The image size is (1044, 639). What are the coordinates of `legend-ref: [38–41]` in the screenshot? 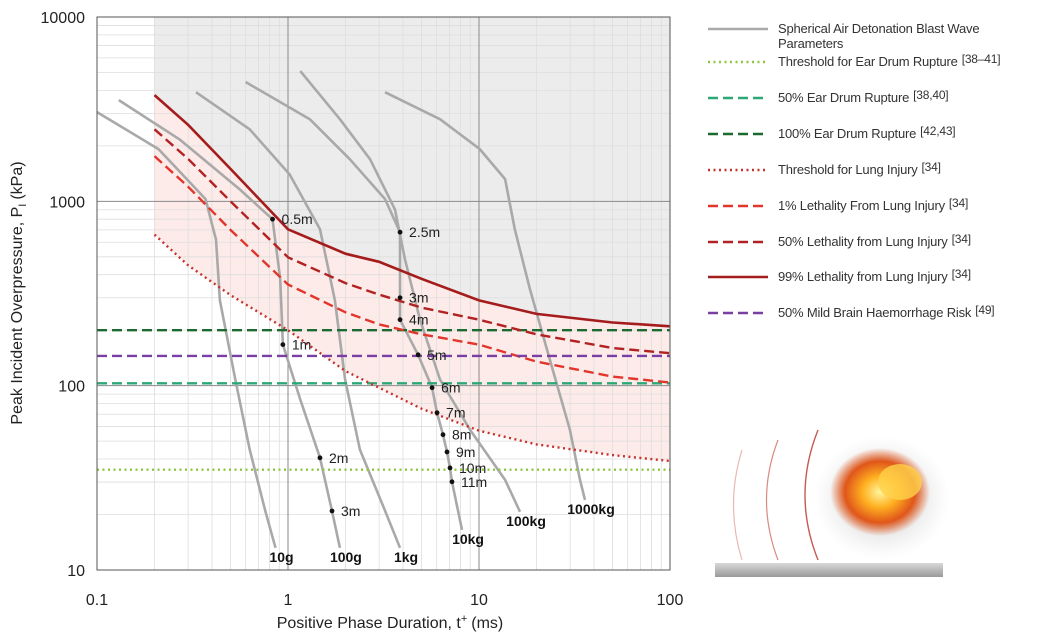 It's located at (981, 59).